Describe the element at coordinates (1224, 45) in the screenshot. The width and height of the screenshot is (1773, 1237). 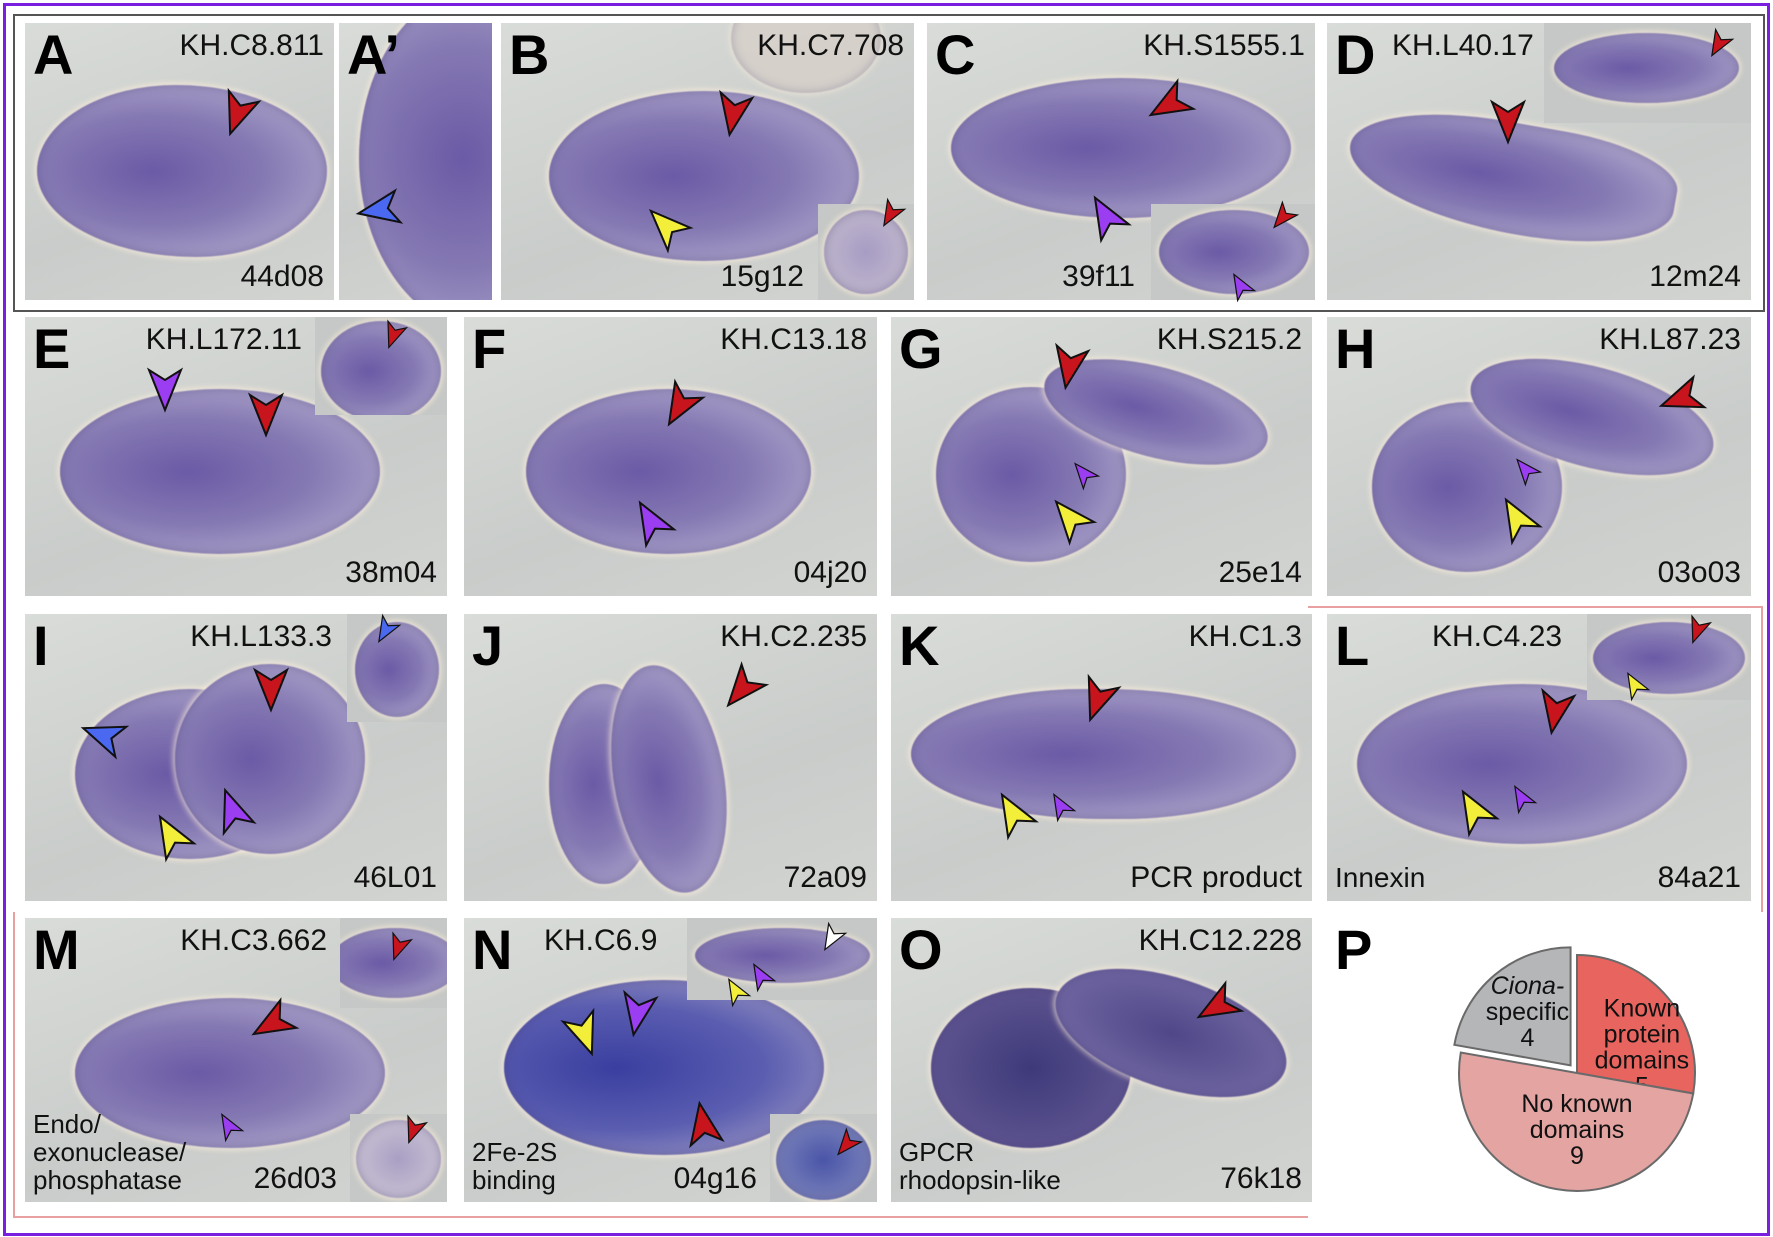
I see `gene-id: KH.S1555.1` at that location.